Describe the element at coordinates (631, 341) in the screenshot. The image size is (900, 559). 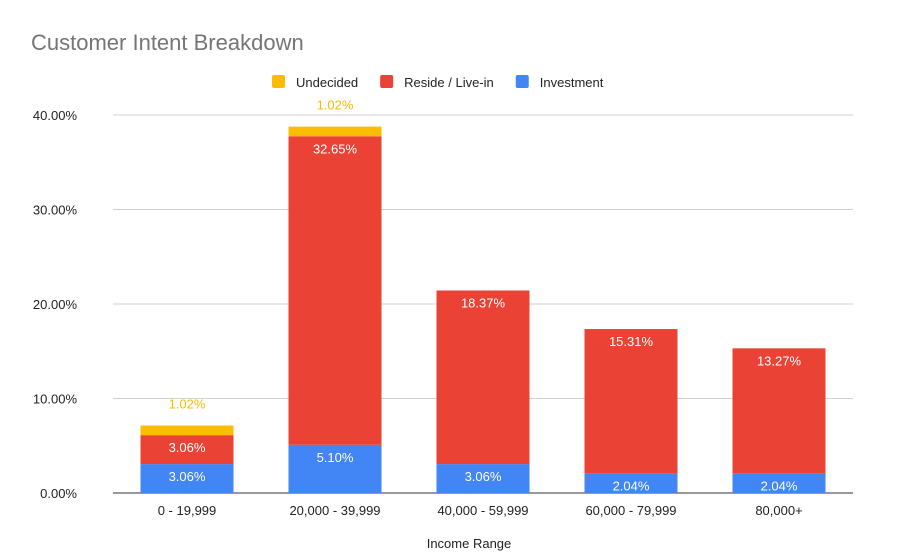
I see `data-label: 15.31%` at that location.